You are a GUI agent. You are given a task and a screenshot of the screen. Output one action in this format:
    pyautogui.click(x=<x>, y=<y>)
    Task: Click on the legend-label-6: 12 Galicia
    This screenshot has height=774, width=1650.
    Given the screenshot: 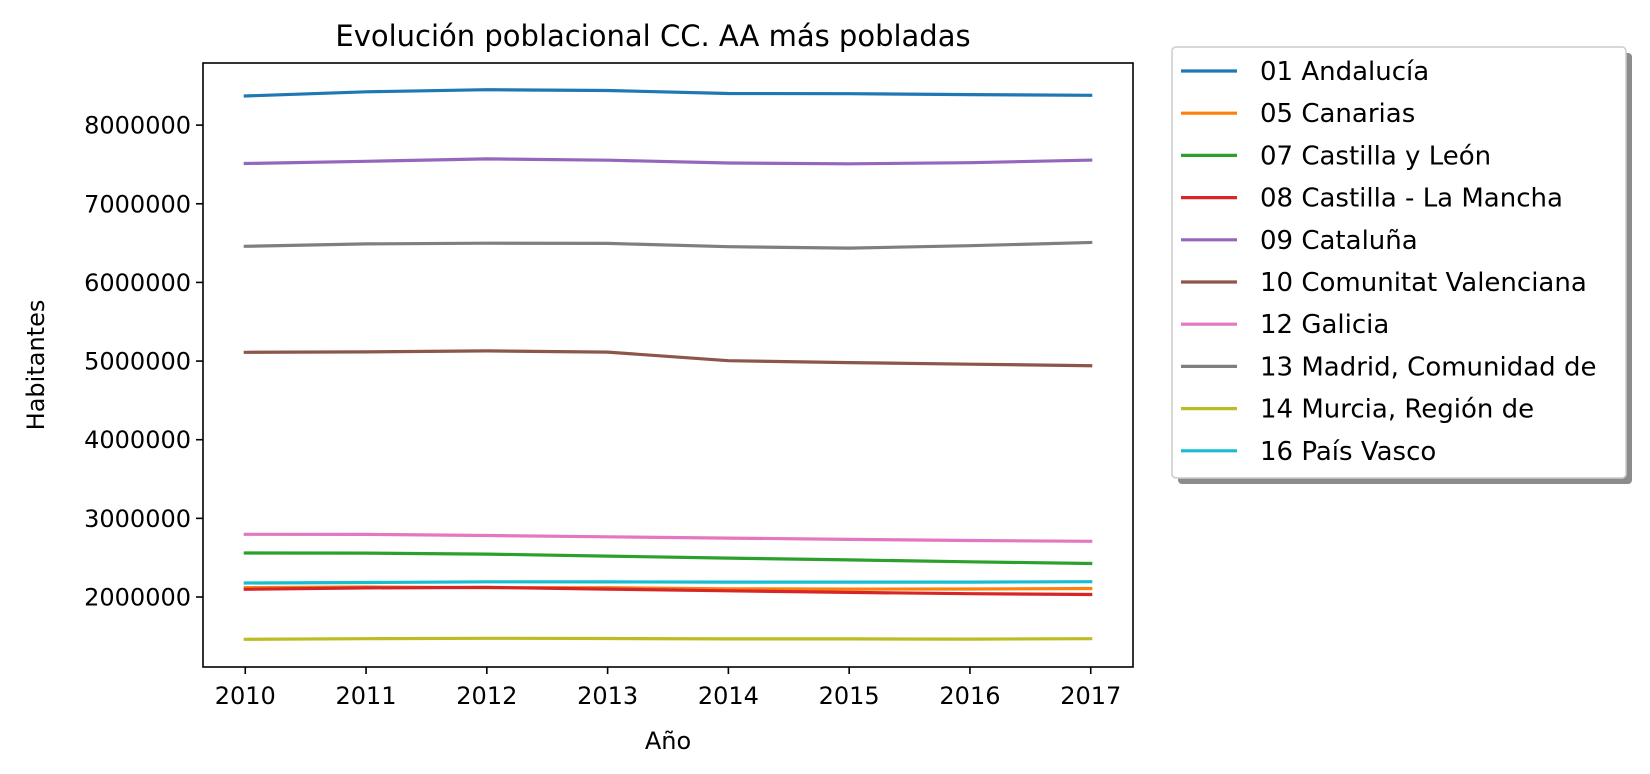 What is the action you would take?
    pyautogui.click(x=1324, y=325)
    